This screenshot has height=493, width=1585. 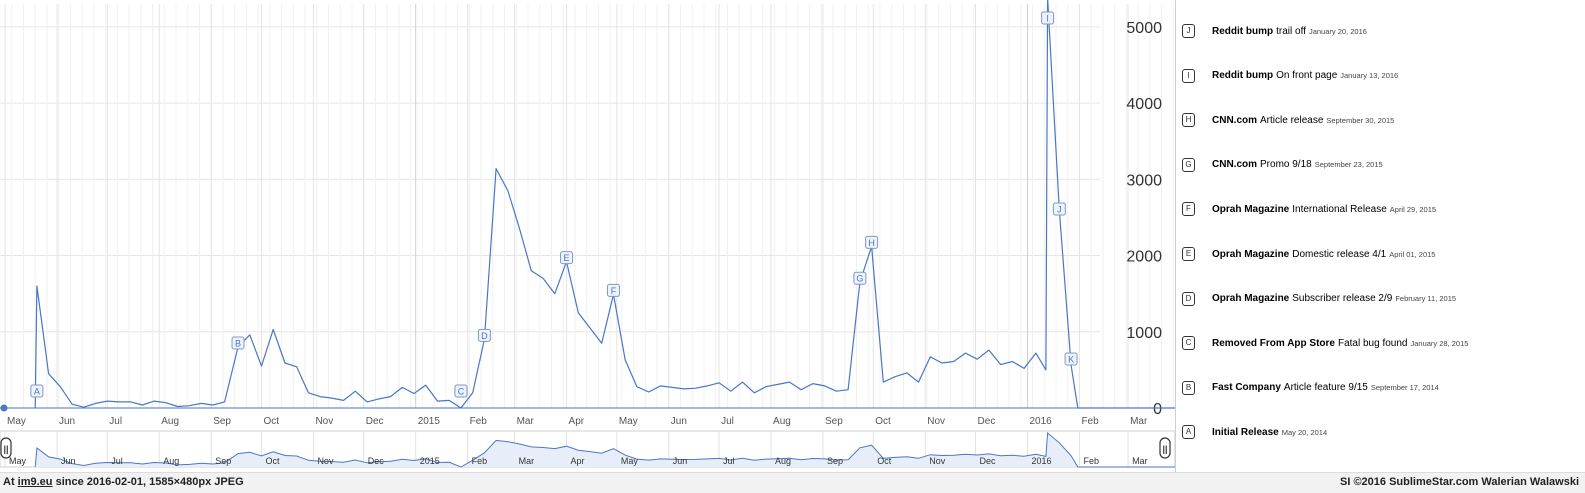 I want to click on annotation-letter-badge: J, so click(x=1188, y=31).